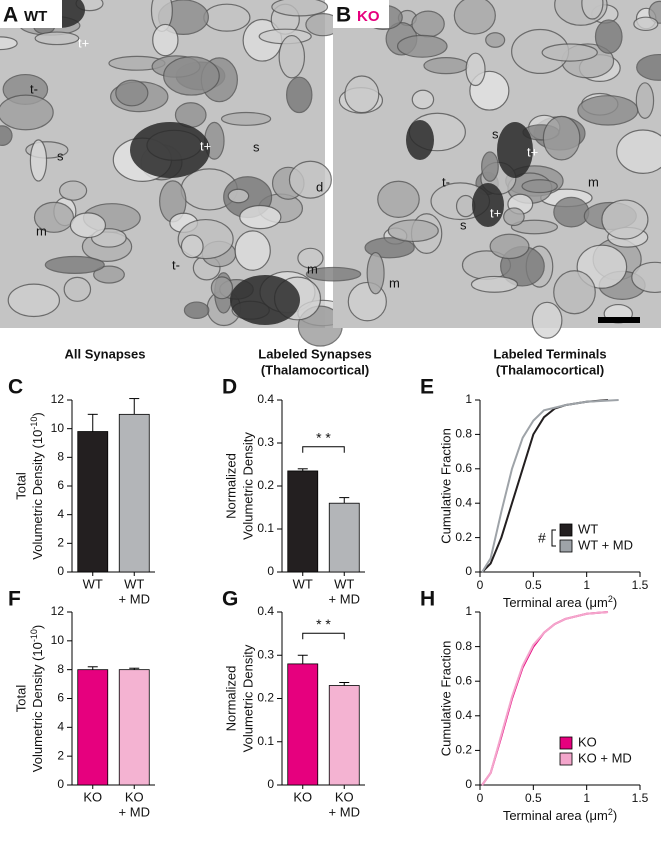 The image size is (661, 853). Describe the element at coordinates (34, 635) in the screenshot. I see `label-part: -10` at that location.